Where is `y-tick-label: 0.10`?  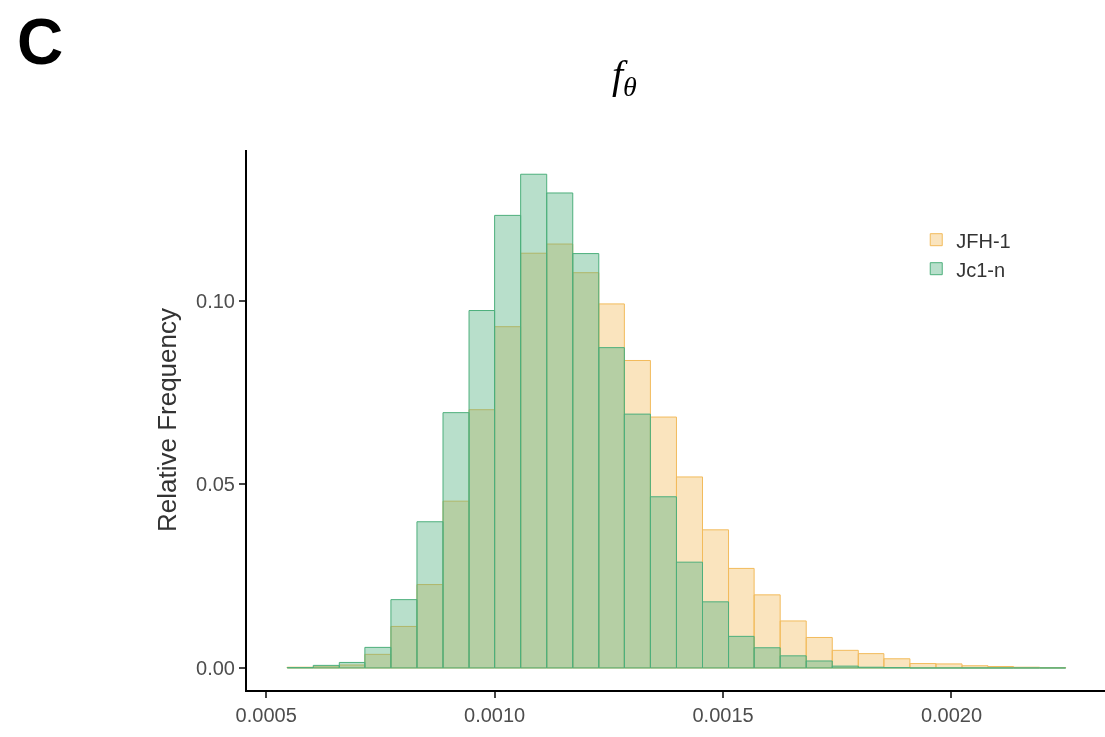 y-tick-label: 0.10 is located at coordinates (215, 300).